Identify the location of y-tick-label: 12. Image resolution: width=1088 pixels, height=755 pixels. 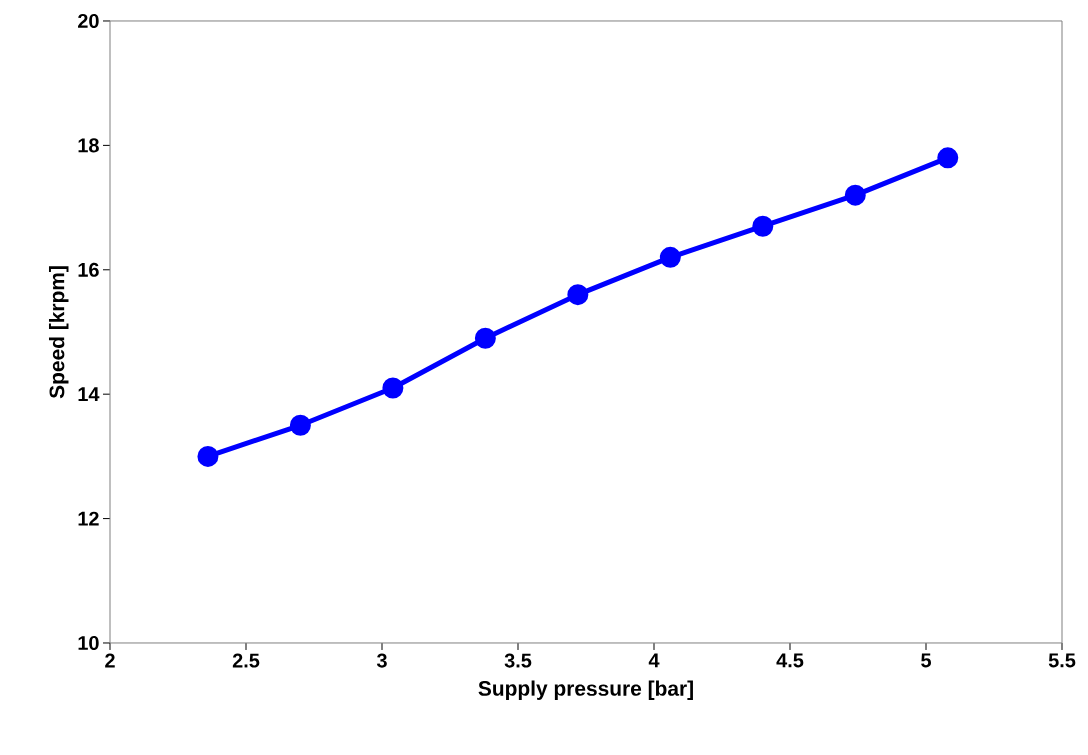
(88, 518).